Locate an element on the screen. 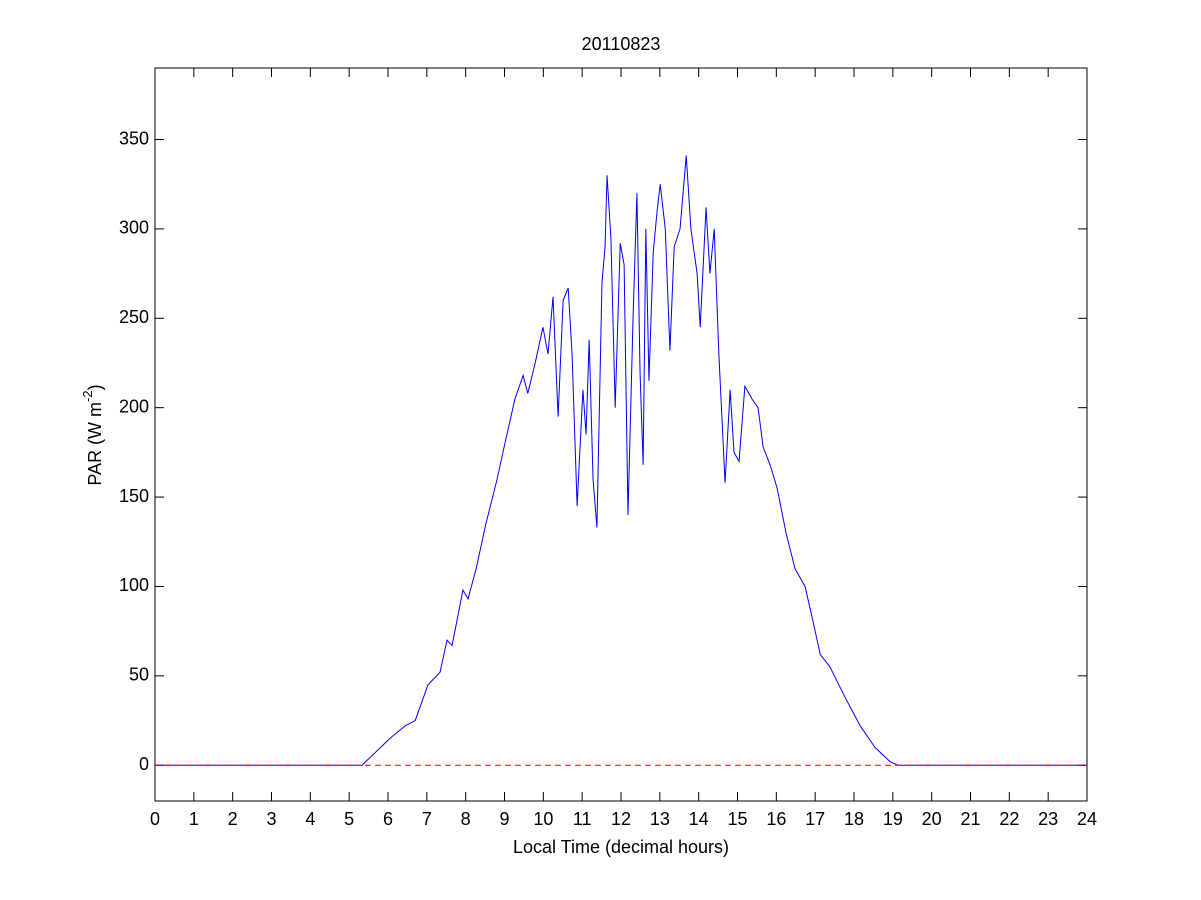  x-tick-label: 6 is located at coordinates (388, 819).